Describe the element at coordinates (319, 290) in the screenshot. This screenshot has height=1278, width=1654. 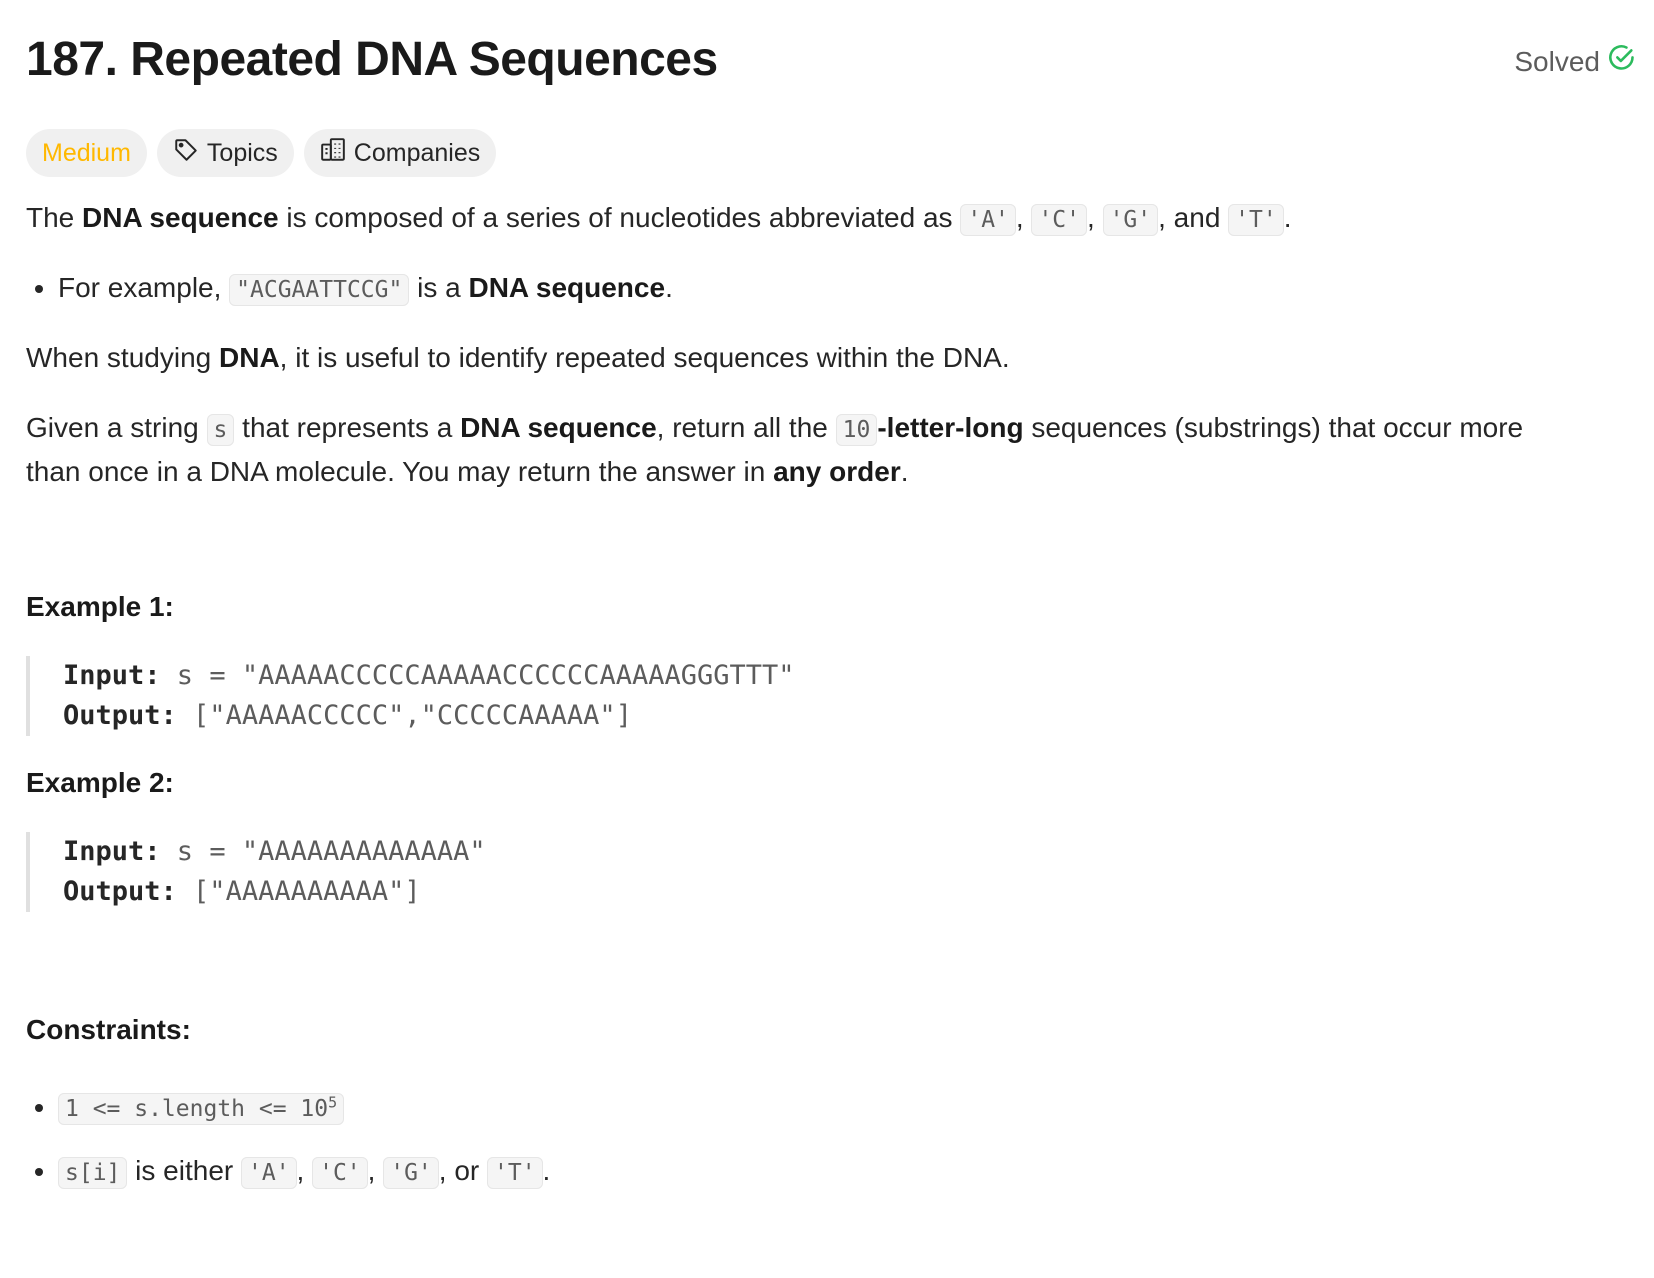
I see `code-example: "ACGAATTCCG"` at that location.